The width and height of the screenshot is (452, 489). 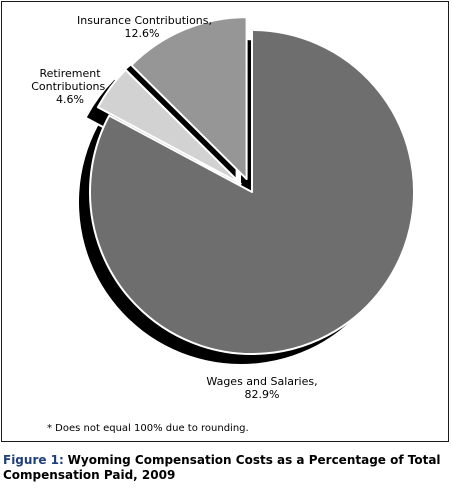 I want to click on wages-label: Wages and Salaries, 82.9%, so click(x=262, y=388).